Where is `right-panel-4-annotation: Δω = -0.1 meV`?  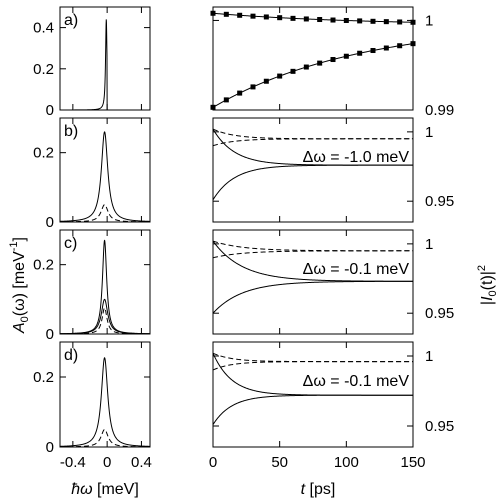 right-panel-4-annotation: Δω = -0.1 meV is located at coordinates (356, 381).